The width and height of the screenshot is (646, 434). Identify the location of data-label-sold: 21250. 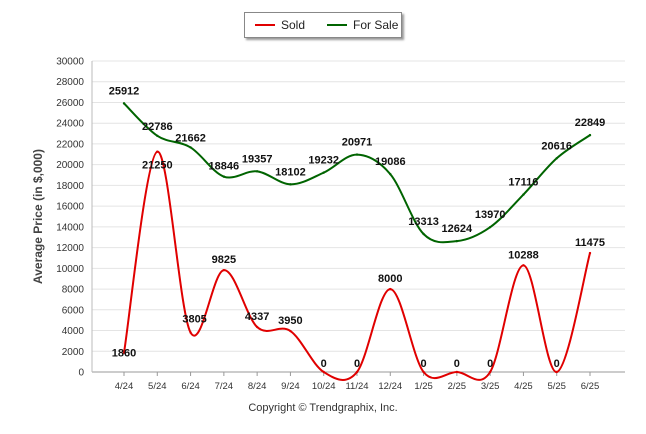
(157, 166).